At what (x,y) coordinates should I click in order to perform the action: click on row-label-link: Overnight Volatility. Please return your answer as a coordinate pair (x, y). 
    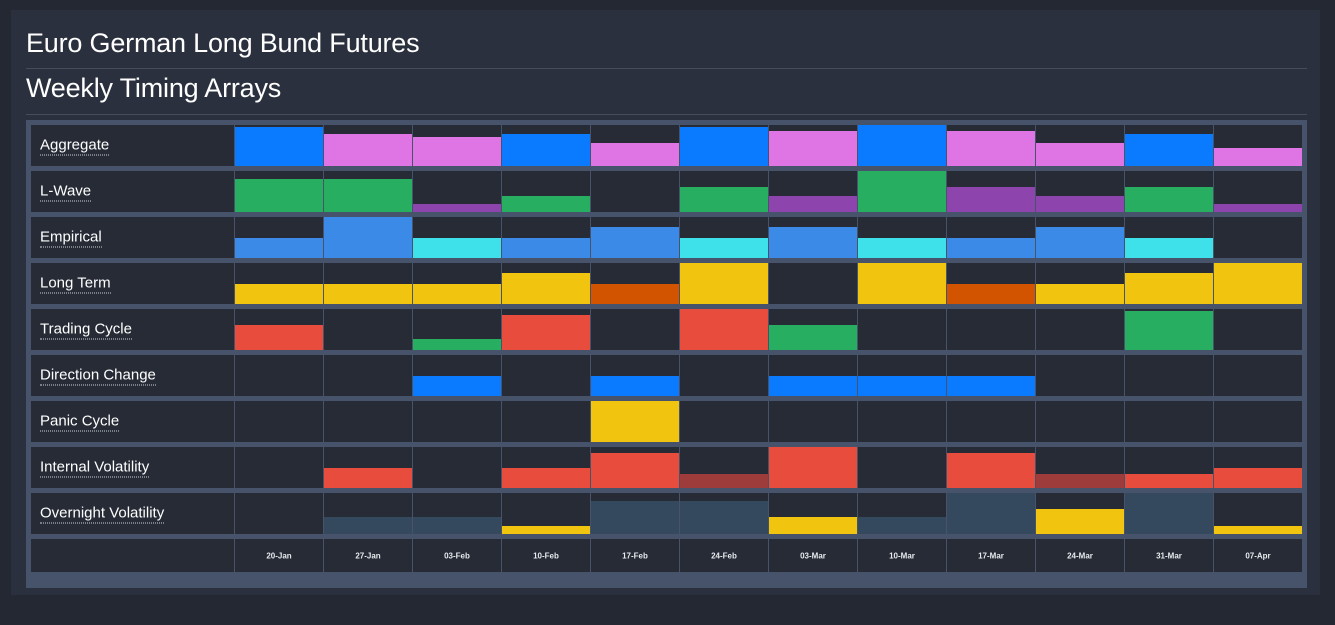
    Looking at the image, I should click on (102, 513).